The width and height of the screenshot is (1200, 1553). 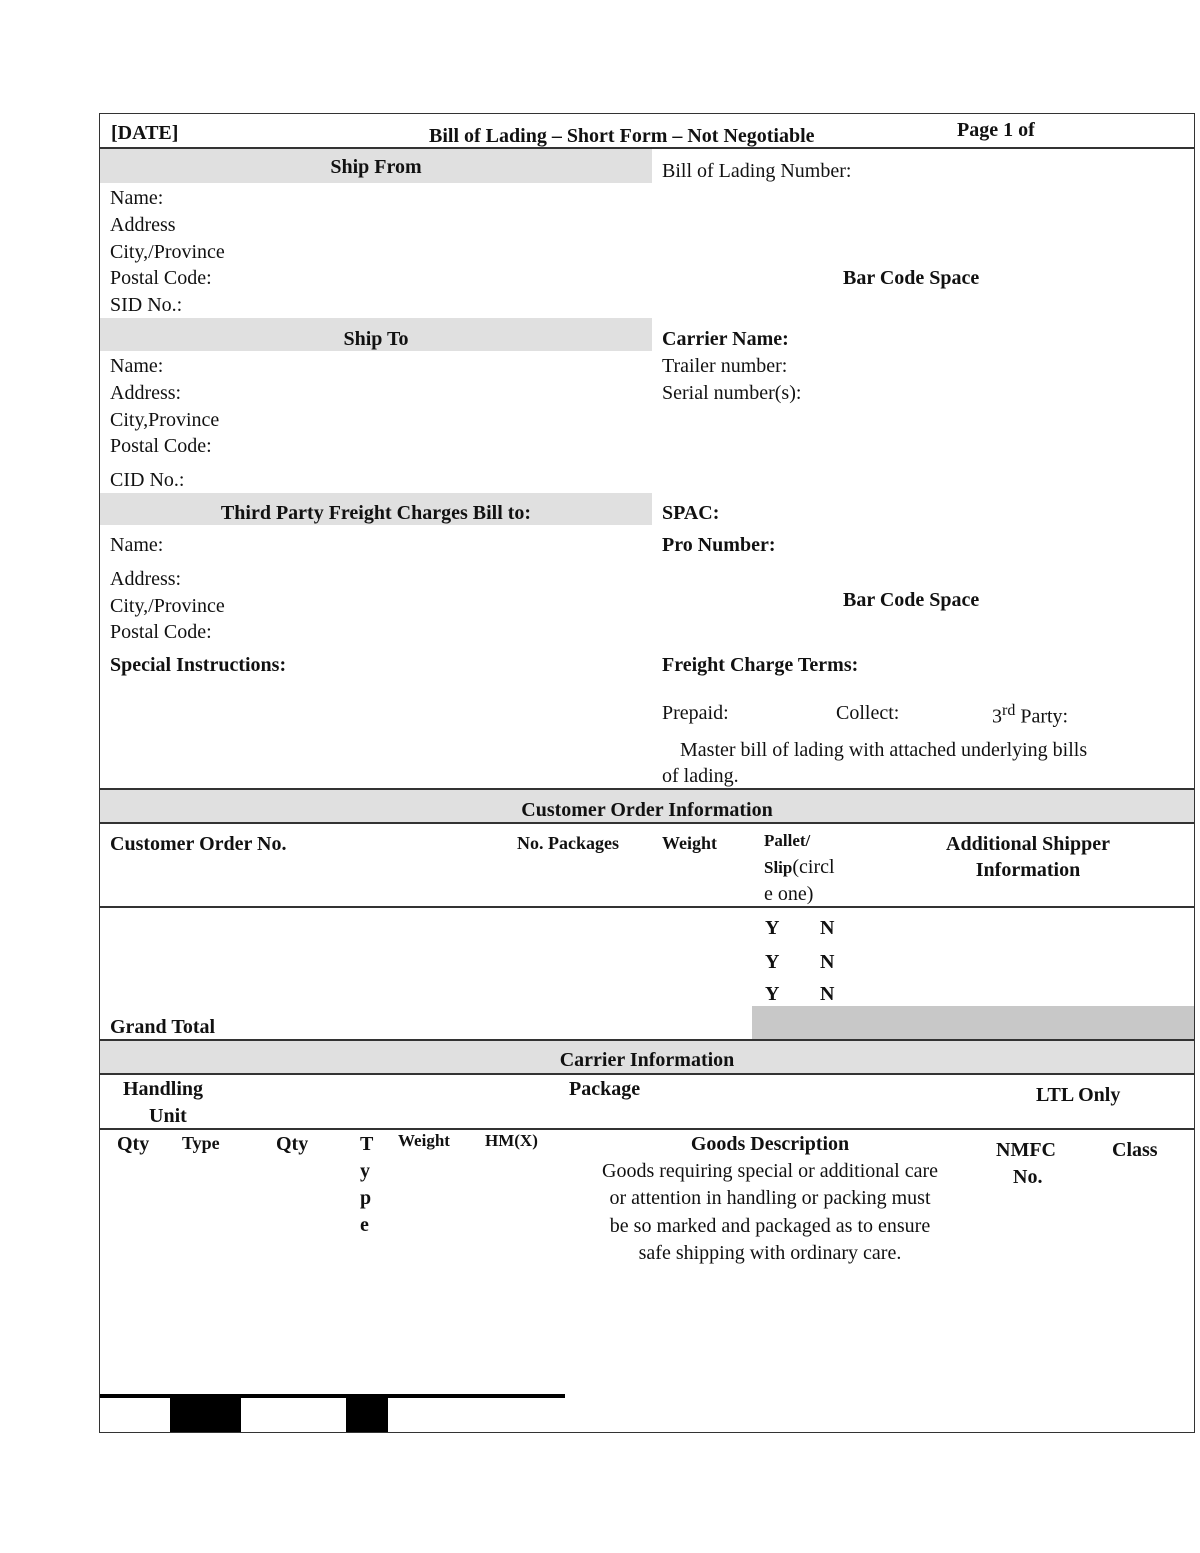 I want to click on third-party-option: 3rd Party:, so click(x=1030, y=715).